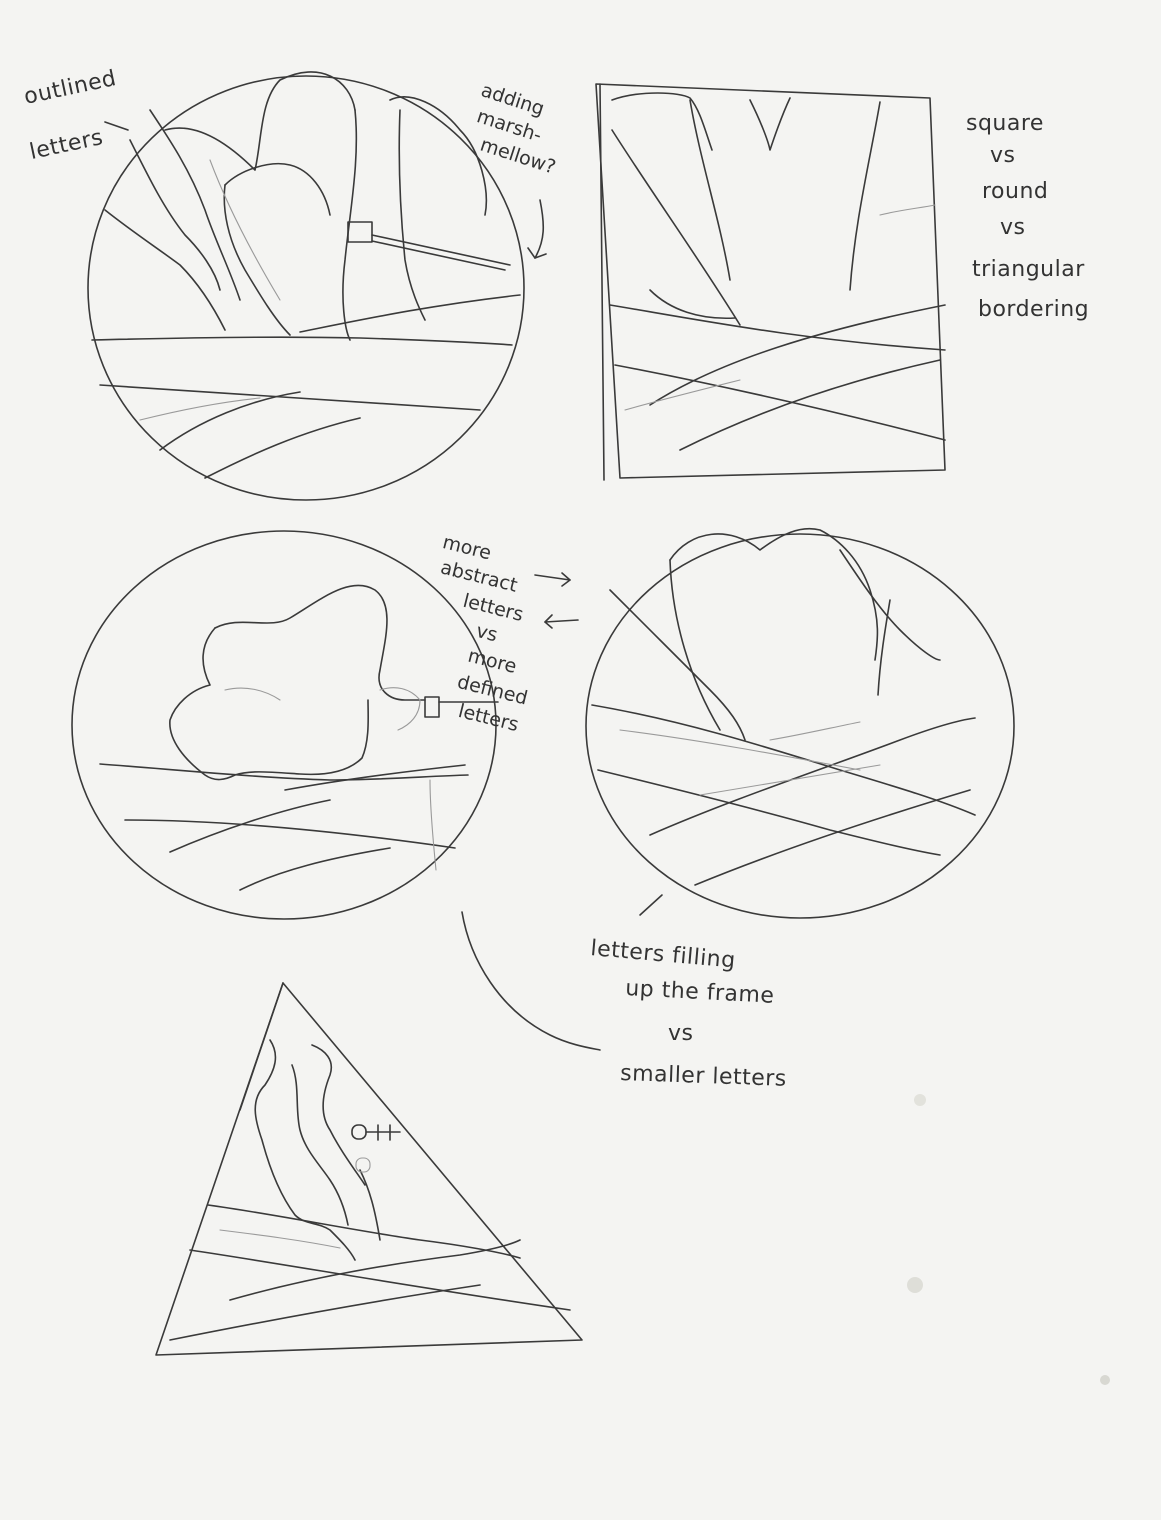 The height and width of the screenshot is (1520, 1161). I want to click on note-line: square, so click(1005, 123).